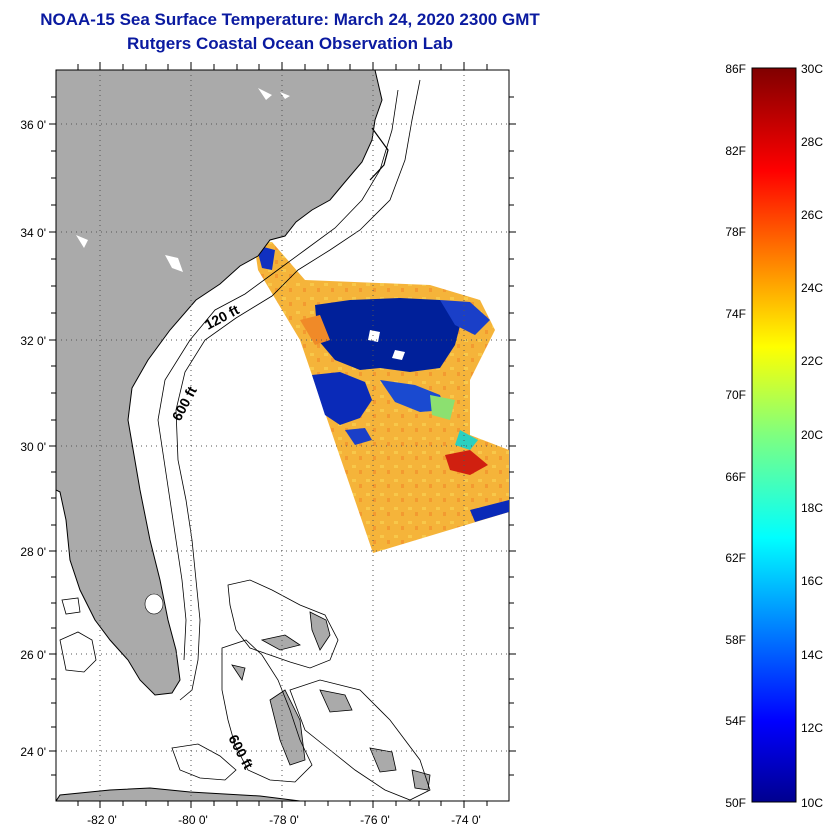 The image size is (833, 832). I want to click on colorbar-c-18: 18C, so click(812, 508).